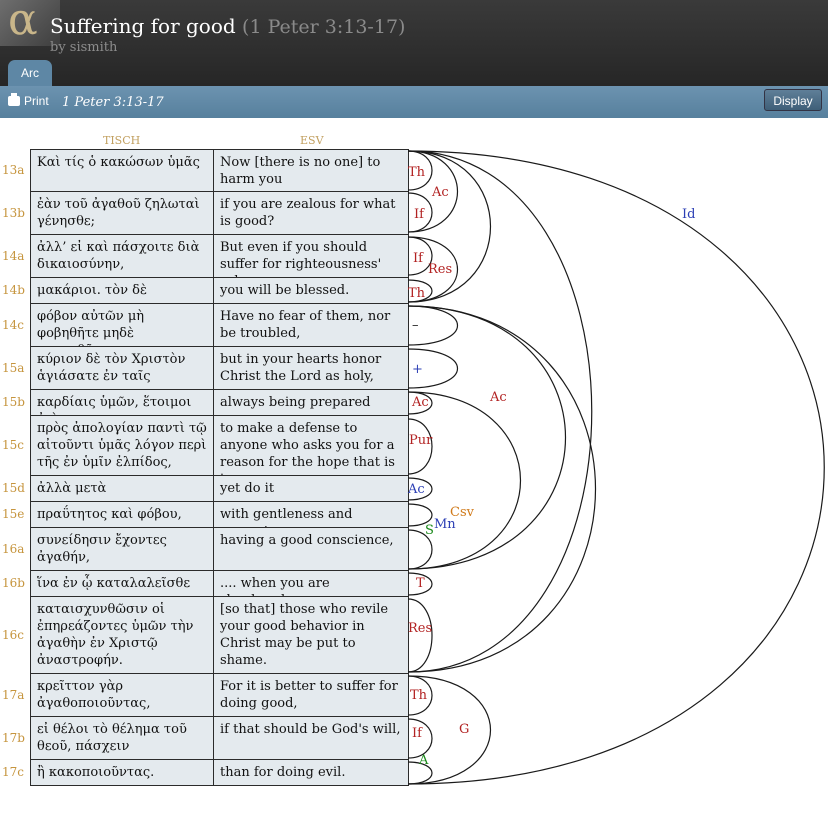  What do you see at coordinates (311, 213) in the screenshot?
I see `english-text: if you are zealous for what is good?` at bounding box center [311, 213].